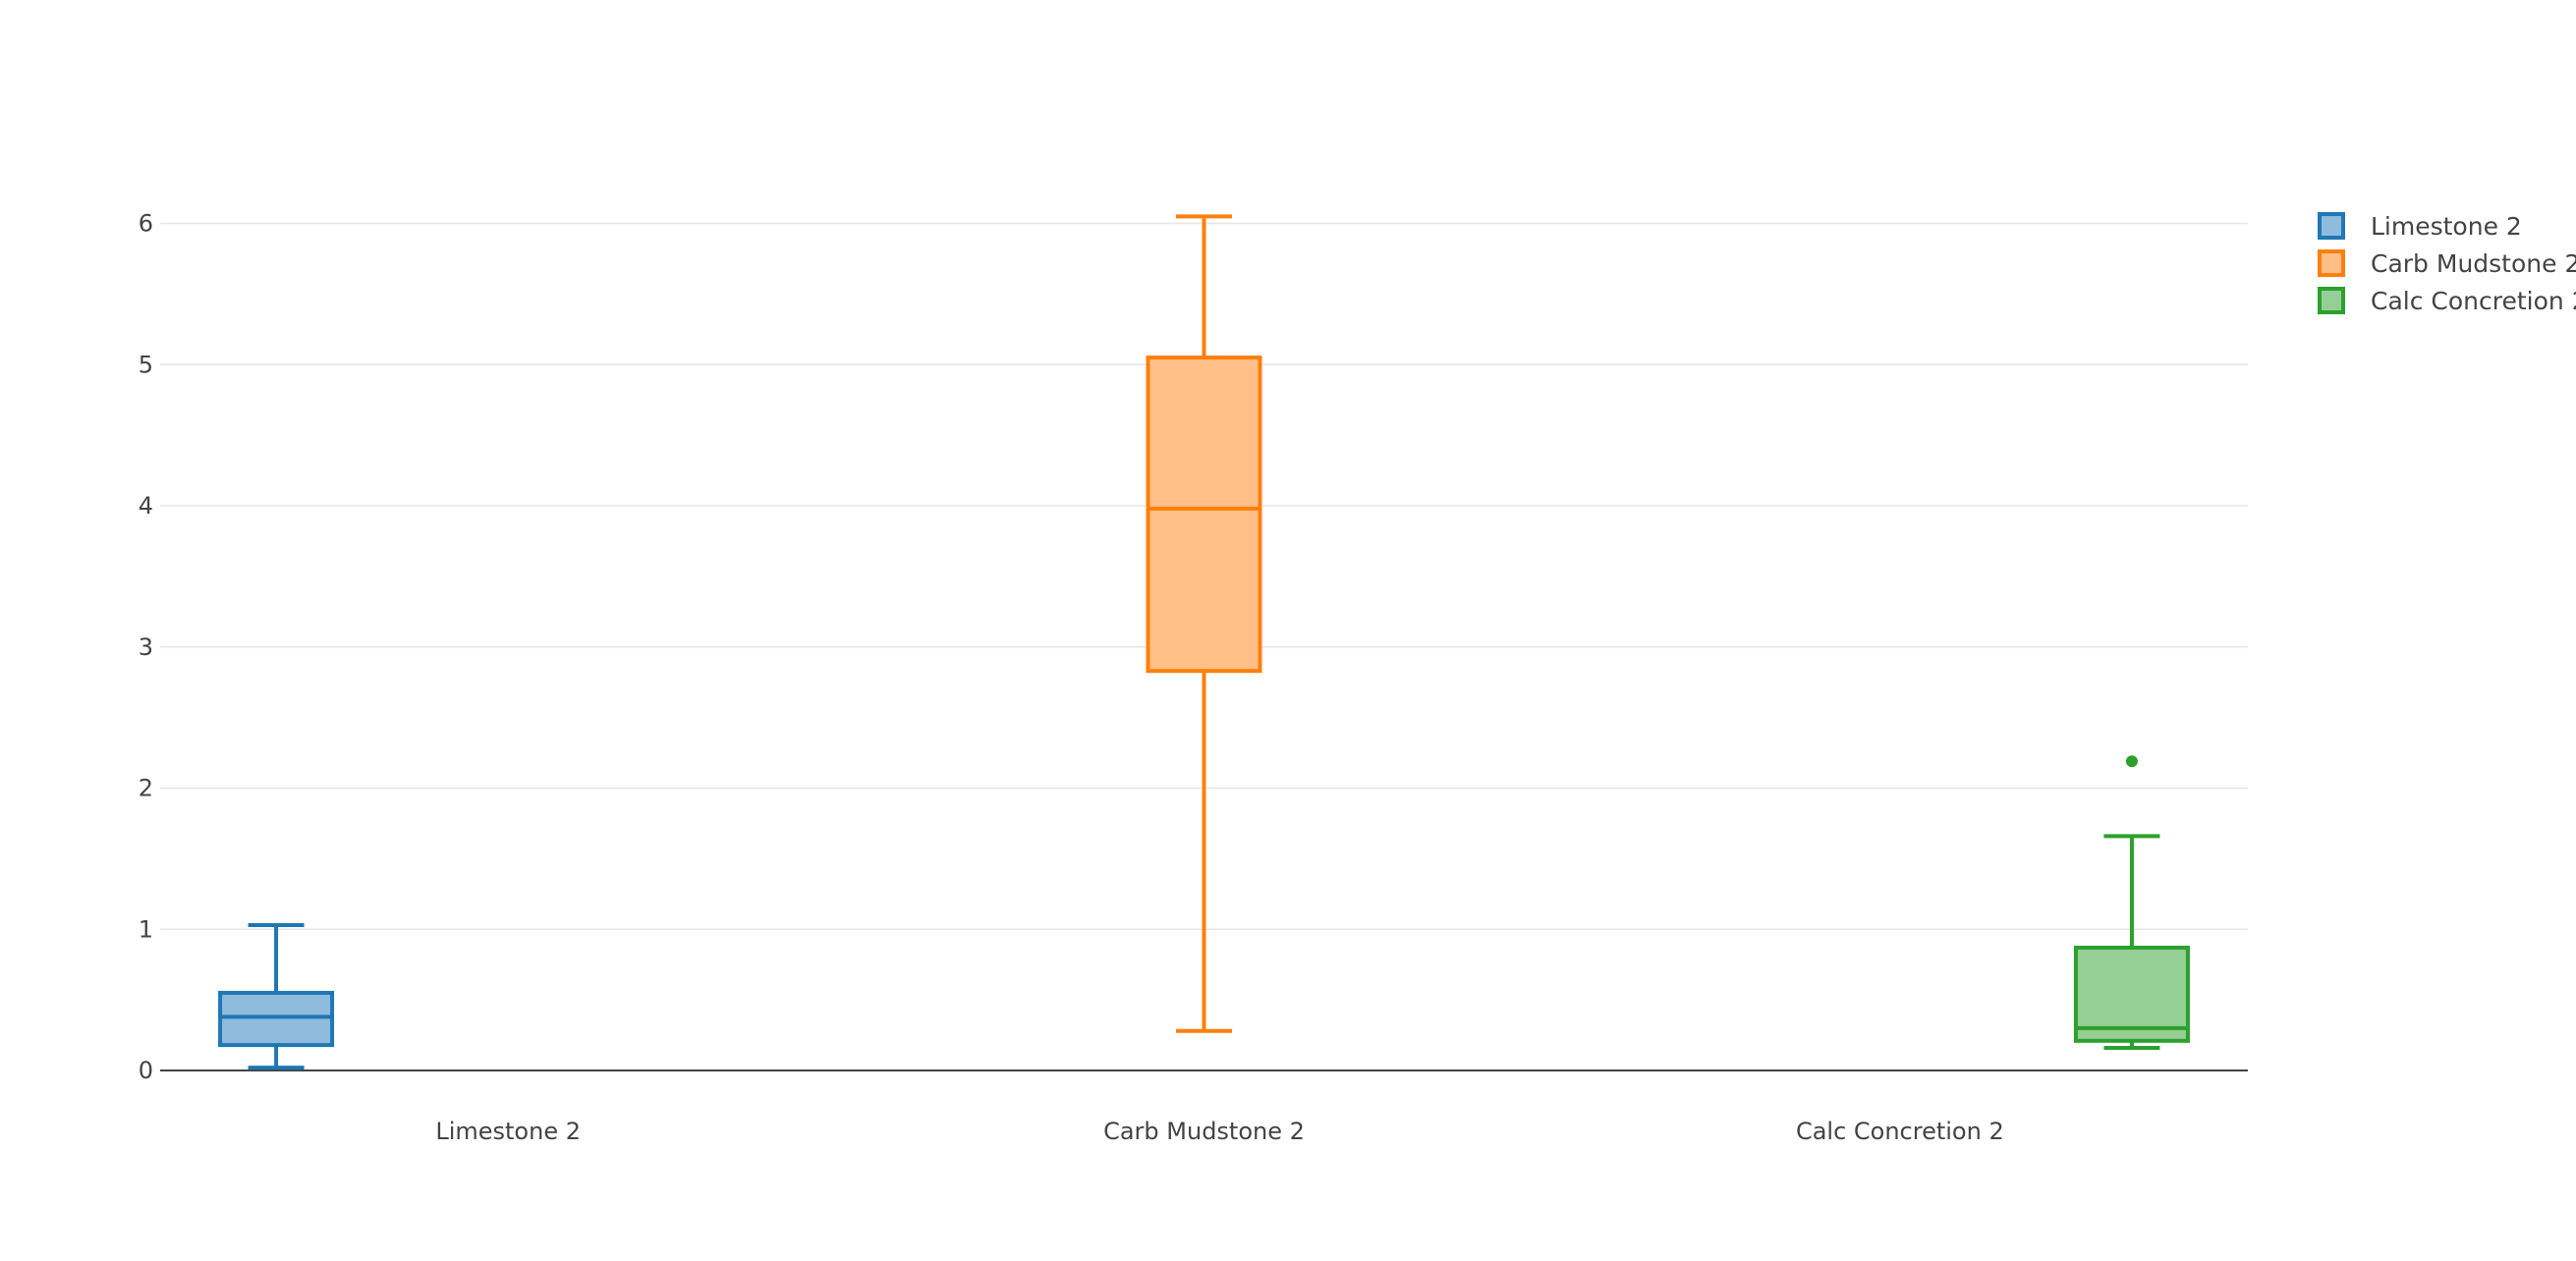 This screenshot has height=1261, width=2576. What do you see at coordinates (1204, 1131) in the screenshot?
I see `x-tick-label: Carb Mudstone 2` at bounding box center [1204, 1131].